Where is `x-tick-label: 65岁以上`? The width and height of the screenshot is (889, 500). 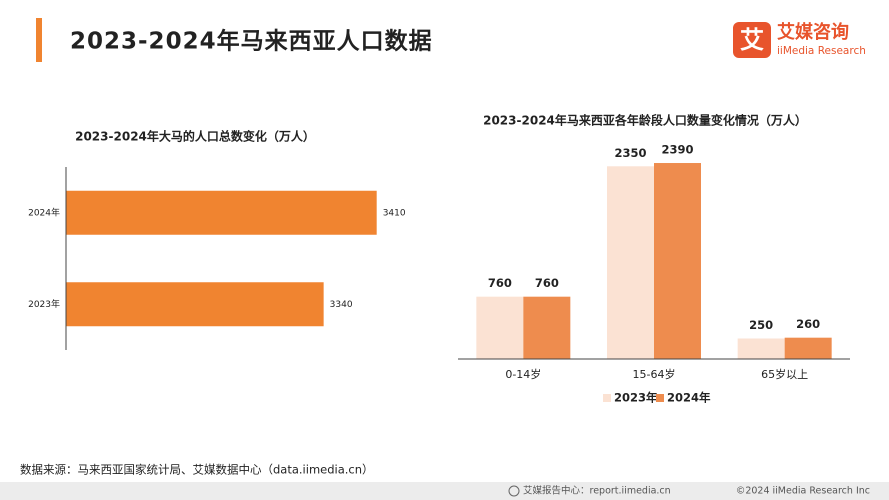
x-tick-label: 65岁以上 is located at coordinates (784, 374).